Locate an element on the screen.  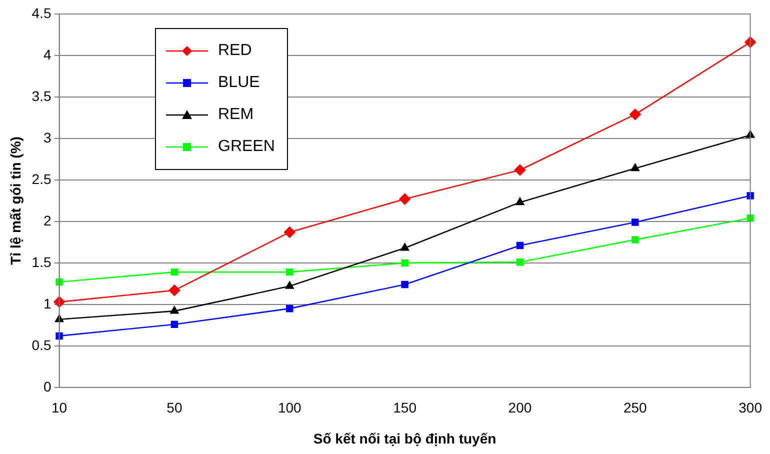
y-tick-label: 1 is located at coordinates (47, 303).